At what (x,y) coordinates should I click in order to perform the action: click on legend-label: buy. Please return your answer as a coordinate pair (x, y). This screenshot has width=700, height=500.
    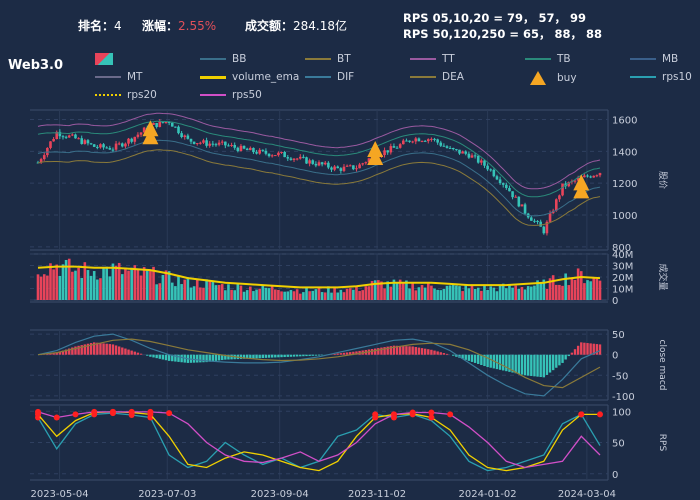
    Looking at the image, I should click on (567, 78).